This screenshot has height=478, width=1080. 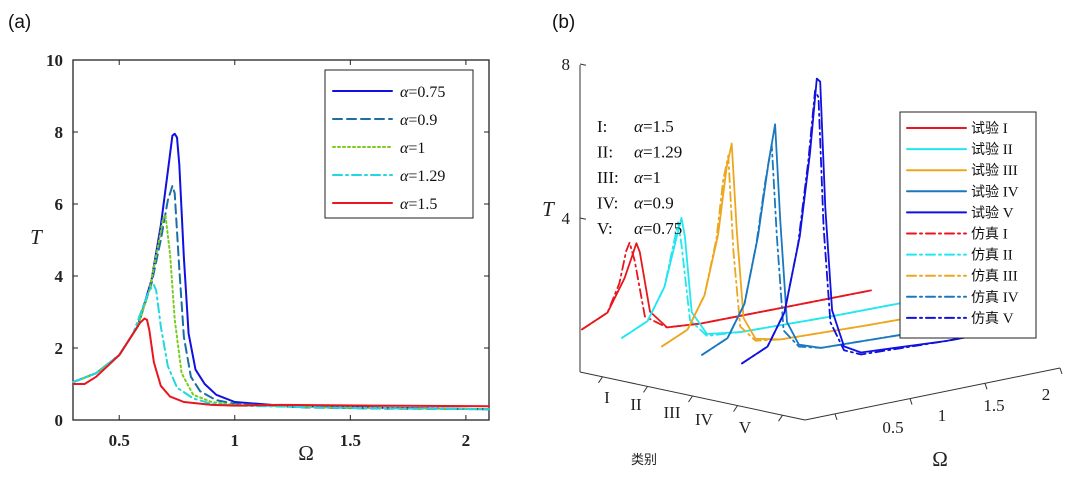 I want to click on panel-a-legend-label: α=0.9, so click(x=418, y=120).